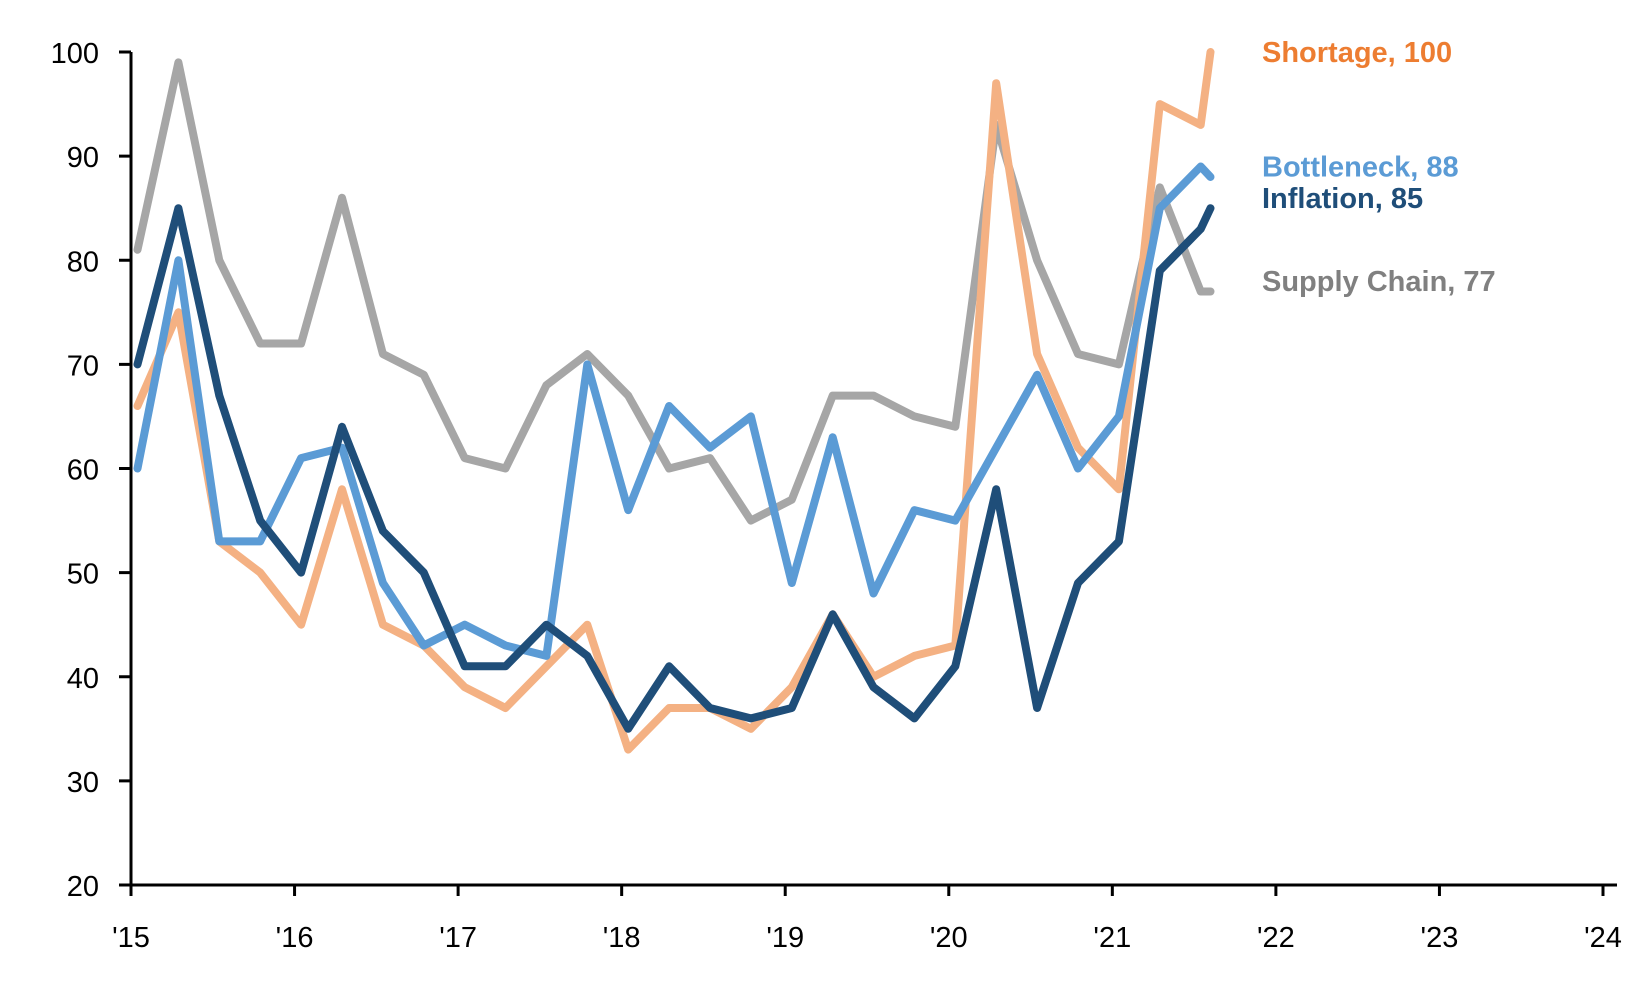 The width and height of the screenshot is (1651, 990). I want to click on y-tick-label: 20, so click(83, 887).